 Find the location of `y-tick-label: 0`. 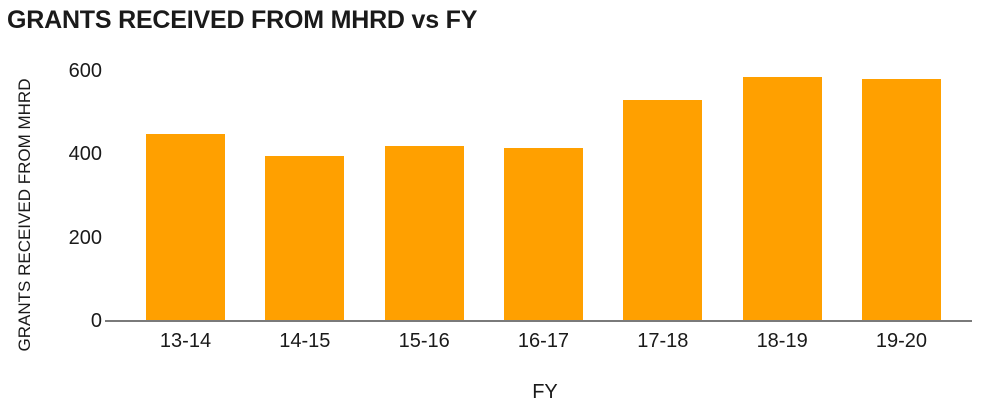

y-tick-label: 0 is located at coordinates (96, 321).